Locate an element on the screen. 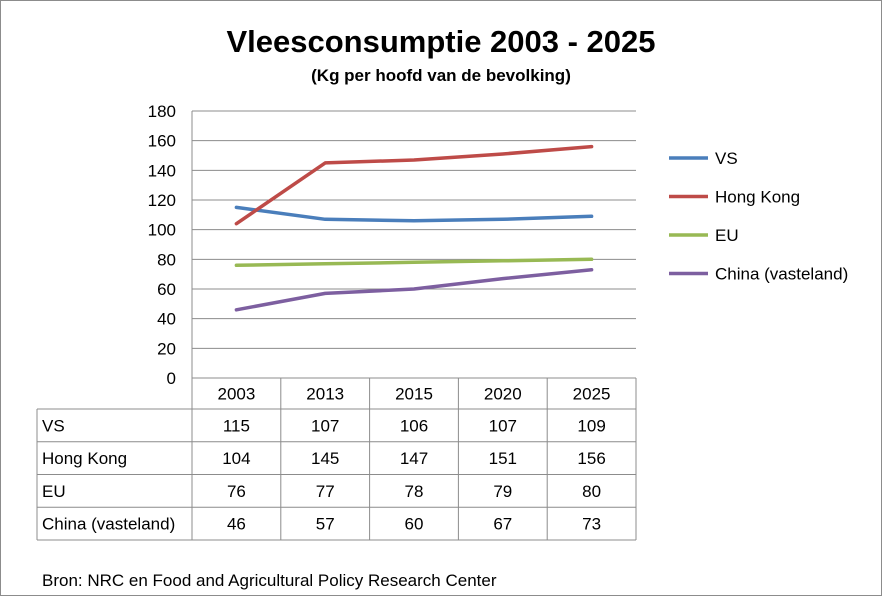 This screenshot has height=596, width=882. y-tick-label: 40 is located at coordinates (166, 319).